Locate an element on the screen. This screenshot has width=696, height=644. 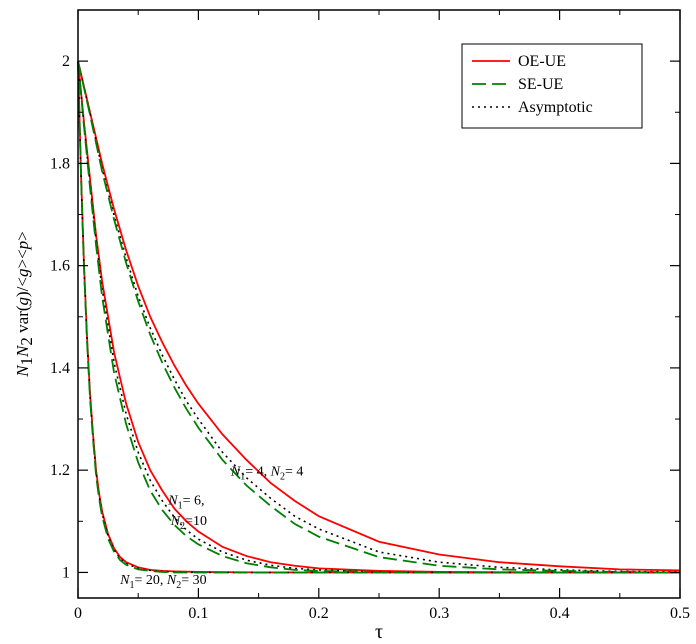
x-tick-label: 0.3 is located at coordinates (439, 613).